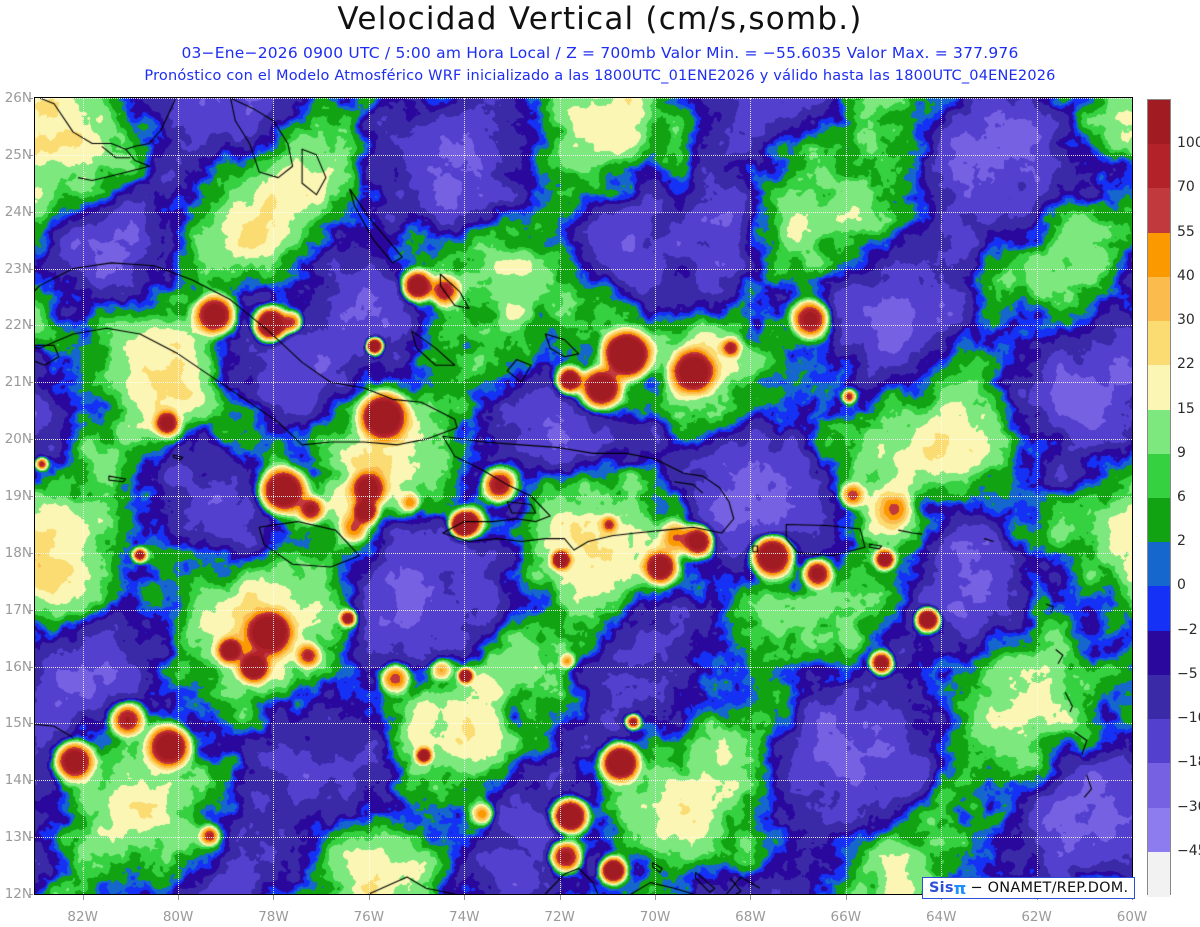  Describe the element at coordinates (465, 897) in the screenshot. I see `lon-tick-74W` at that location.